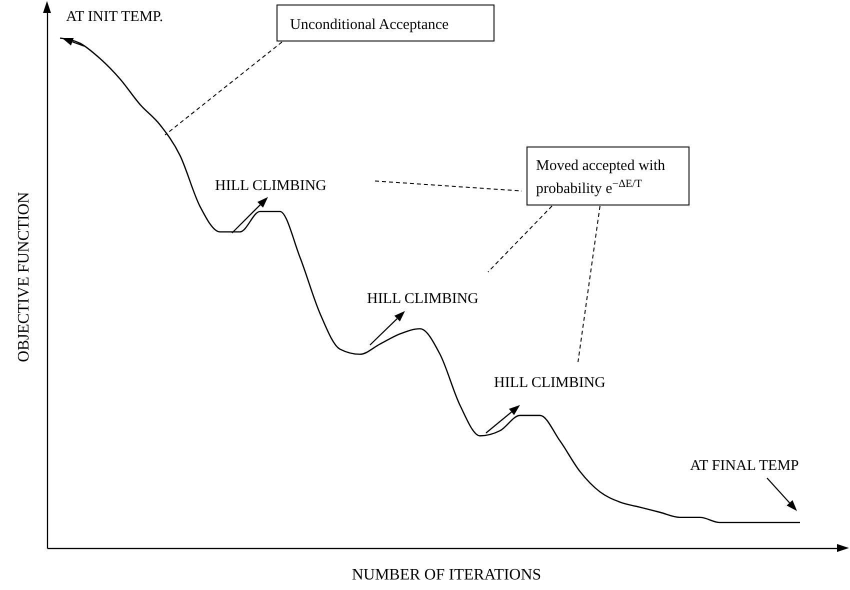 This screenshot has height=590, width=850. Describe the element at coordinates (115, 17) in the screenshot. I see `text: AT INIT TEMP.` at that location.